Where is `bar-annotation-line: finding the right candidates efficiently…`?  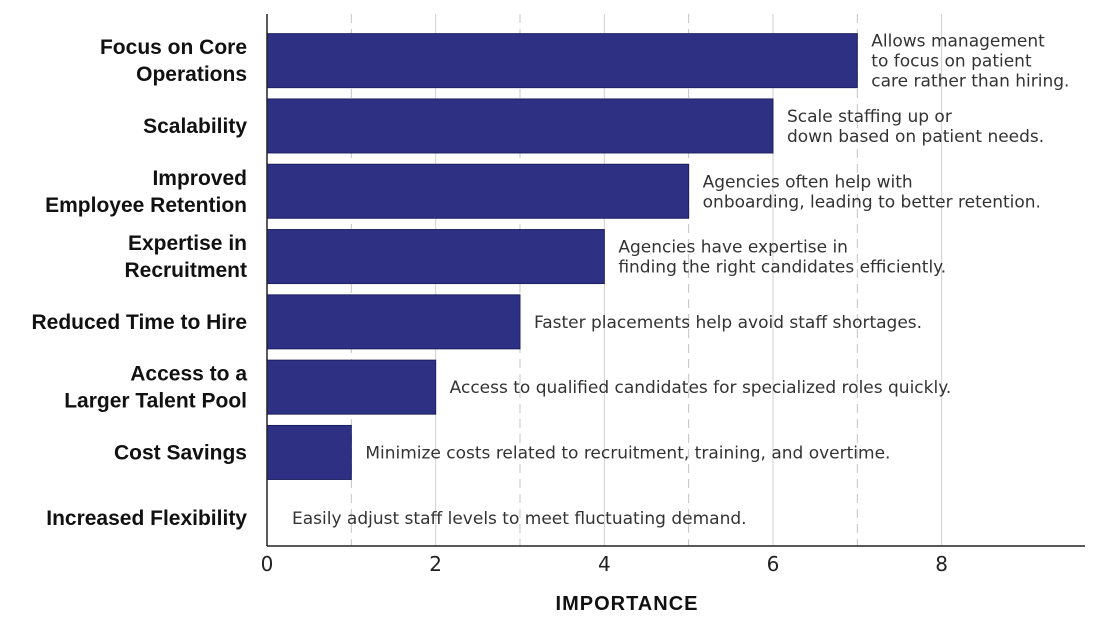 bar-annotation-line: finding the right candidates efficiently… is located at coordinates (782, 268).